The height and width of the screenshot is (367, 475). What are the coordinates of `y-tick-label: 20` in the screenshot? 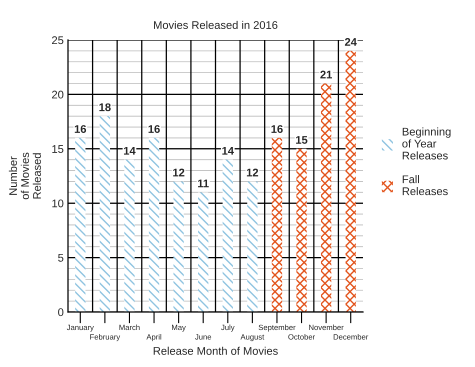 It's located at (58, 94).